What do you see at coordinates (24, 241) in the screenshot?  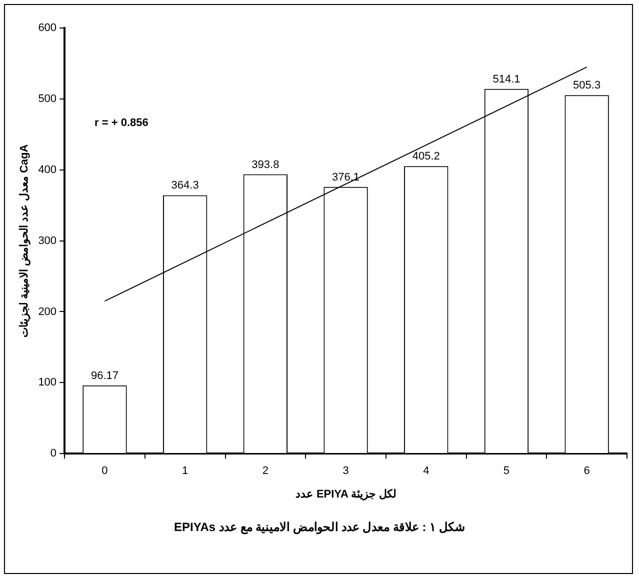 I see `y-axis-title: معدل عدد الحوامض الامينية لجزيئات CagA` at bounding box center [24, 241].